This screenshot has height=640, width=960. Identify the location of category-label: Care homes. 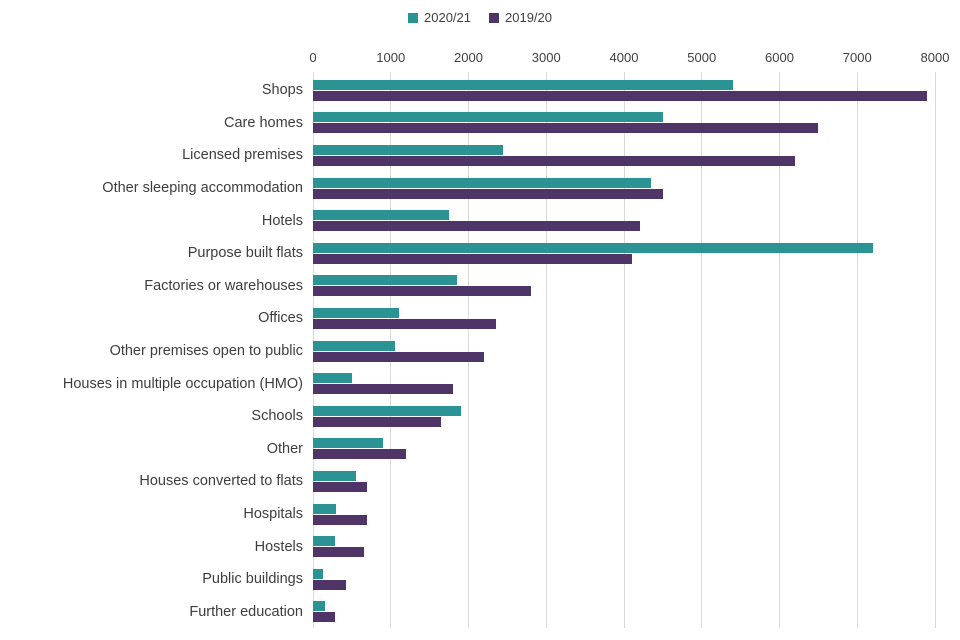
(263, 122).